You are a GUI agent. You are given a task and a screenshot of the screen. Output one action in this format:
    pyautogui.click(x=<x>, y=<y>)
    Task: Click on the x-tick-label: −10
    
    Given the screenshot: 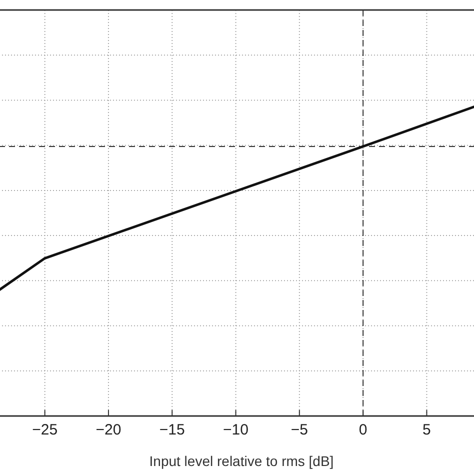 What is the action you would take?
    pyautogui.click(x=235, y=430)
    